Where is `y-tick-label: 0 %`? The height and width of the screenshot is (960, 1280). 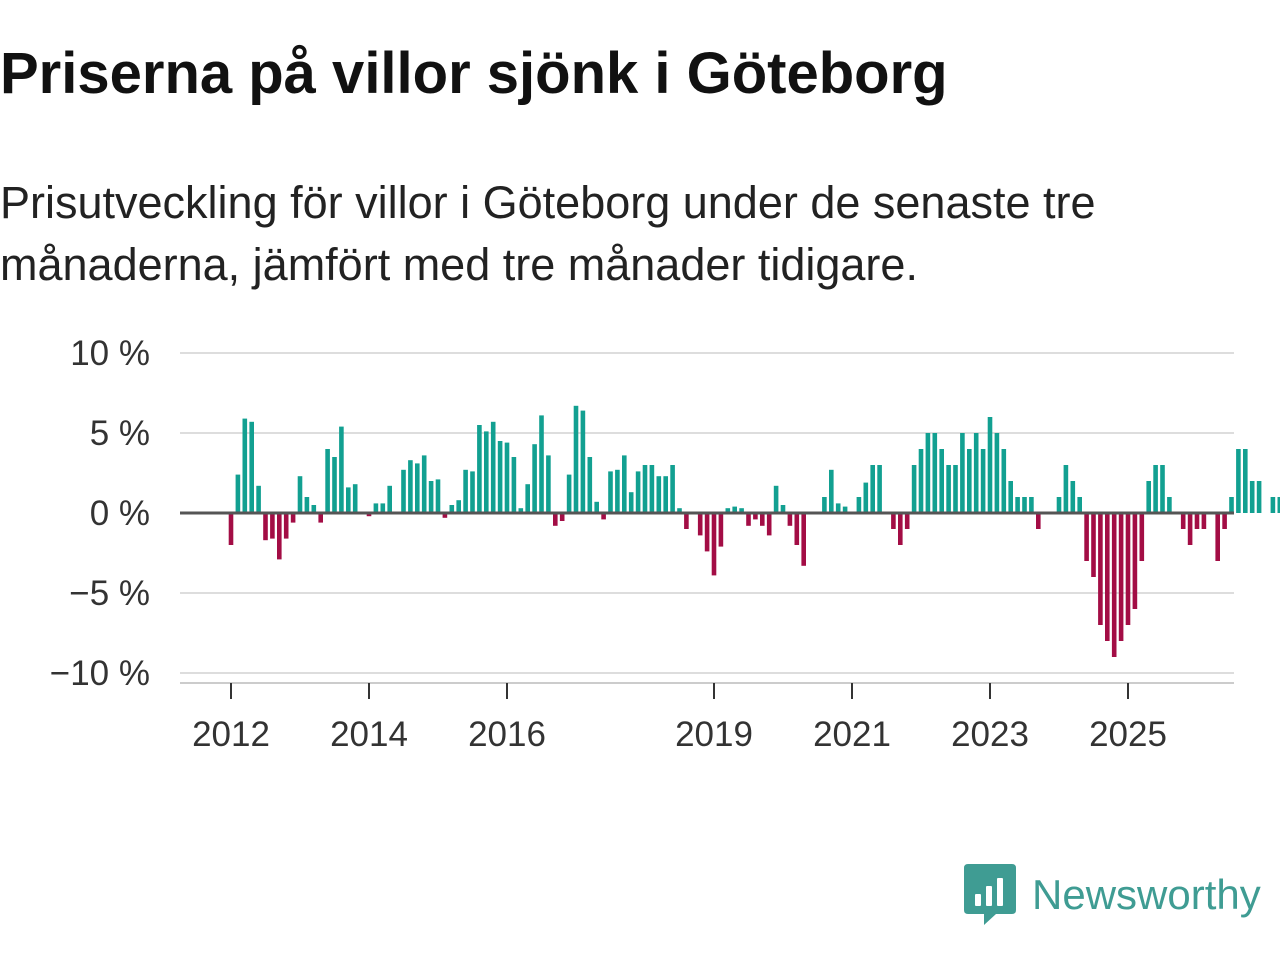 y-tick-label: 0 % is located at coordinates (120, 513).